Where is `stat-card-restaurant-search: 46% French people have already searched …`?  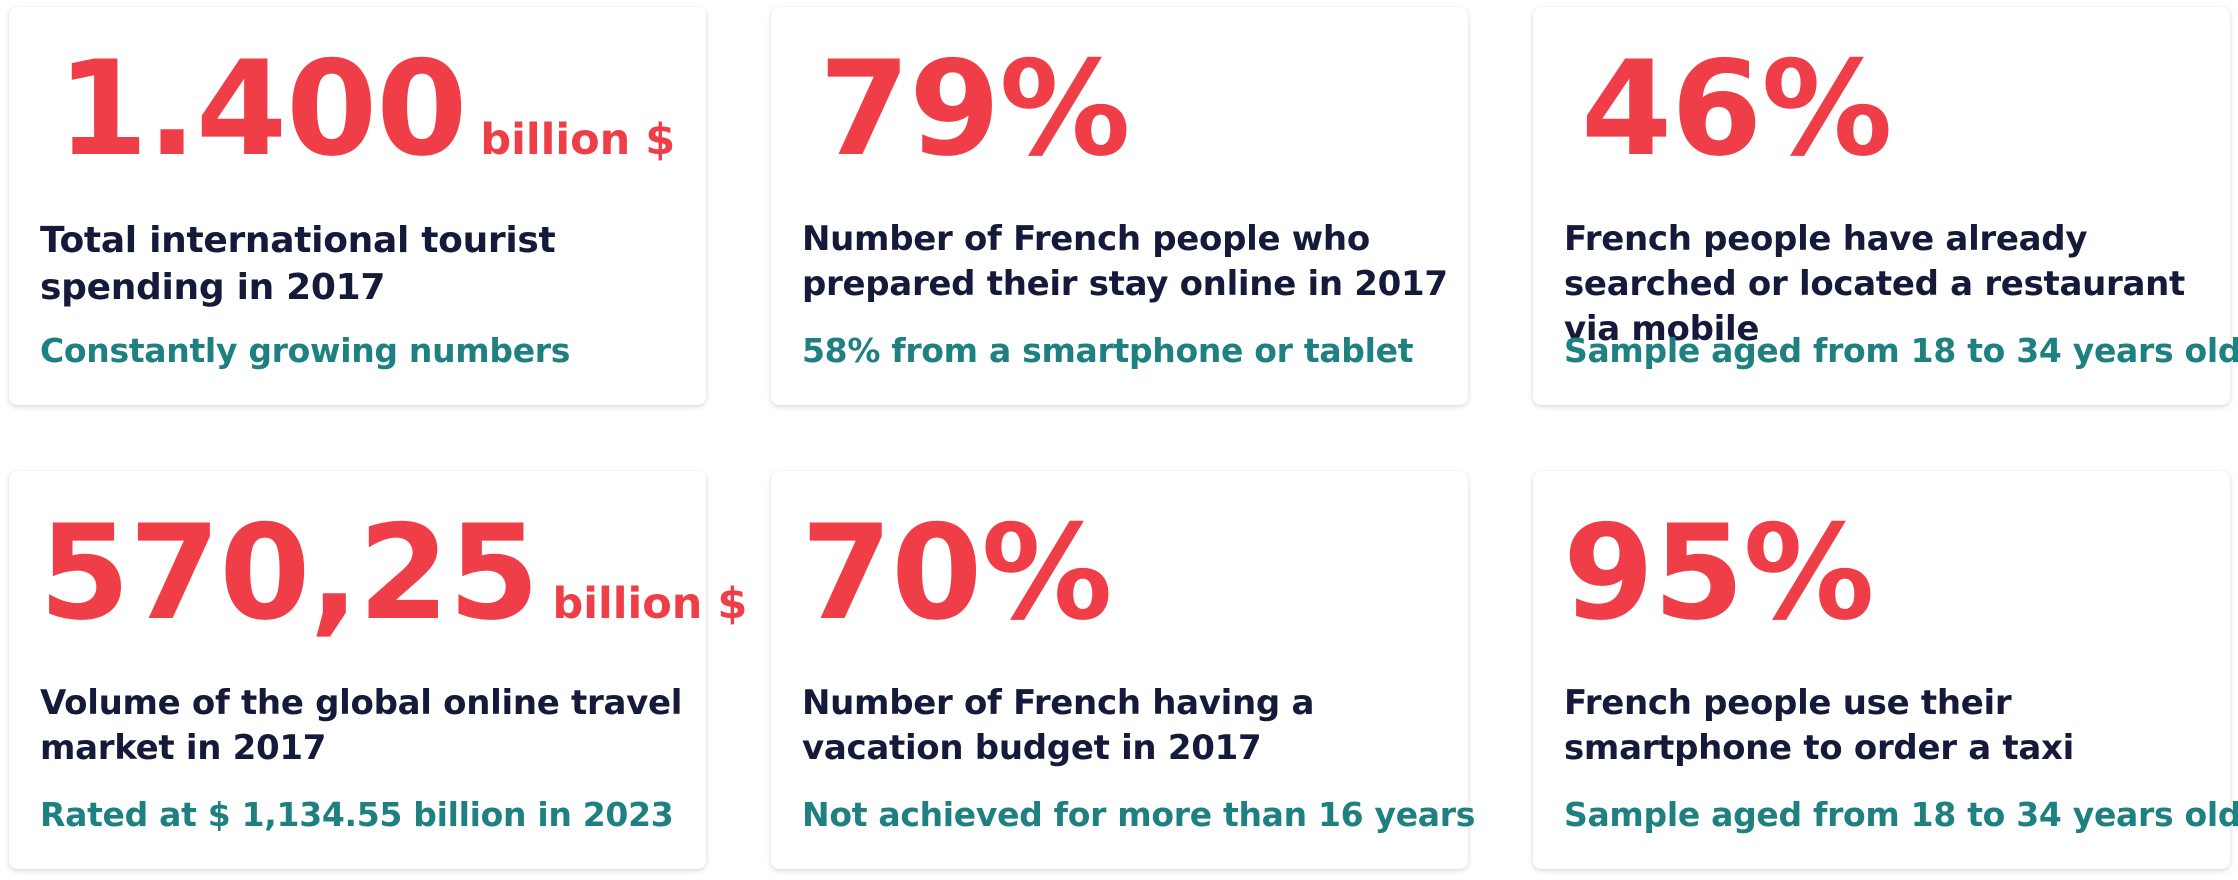 stat-card-restaurant-search: 46% French people have already searched … is located at coordinates (1885, 206).